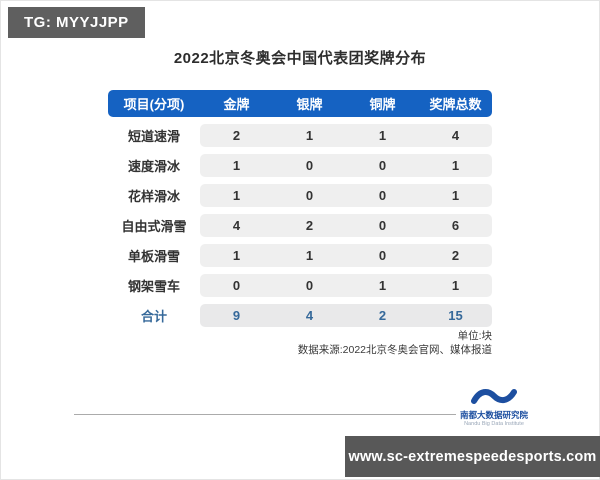 The image size is (600, 480). What do you see at coordinates (455, 225) in the screenshot?
I see `total-value: 6` at bounding box center [455, 225].